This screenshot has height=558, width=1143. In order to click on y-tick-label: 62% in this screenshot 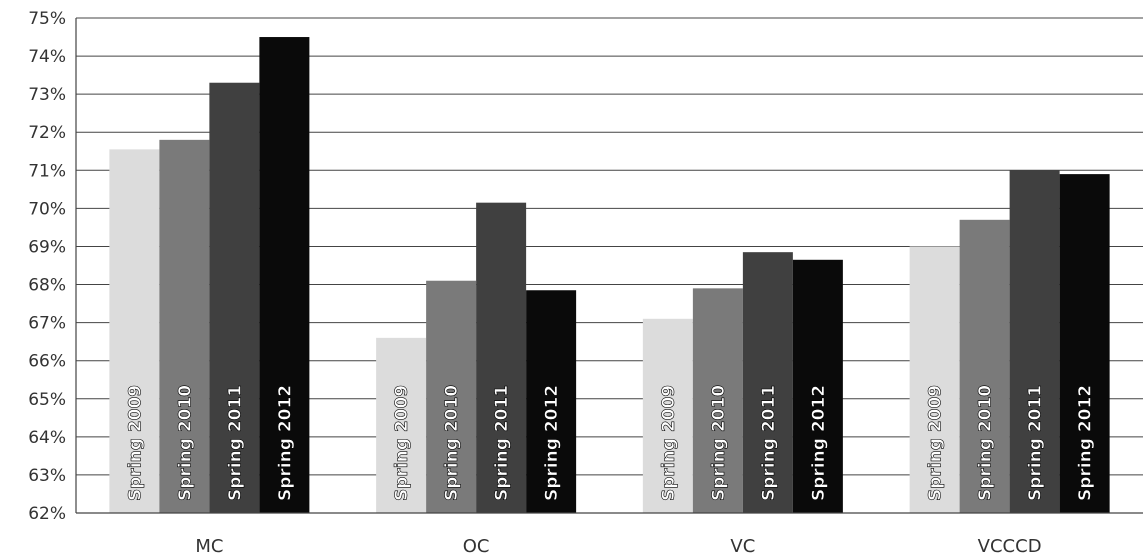, I will do `click(47, 514)`.